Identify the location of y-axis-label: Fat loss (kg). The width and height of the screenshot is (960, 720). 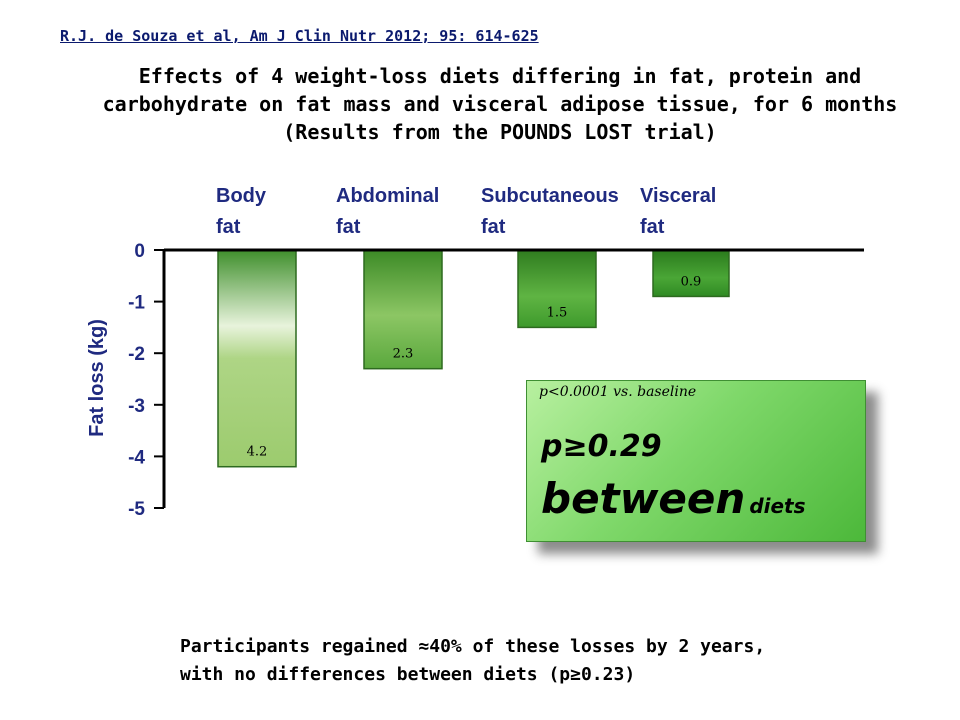
(97, 378).